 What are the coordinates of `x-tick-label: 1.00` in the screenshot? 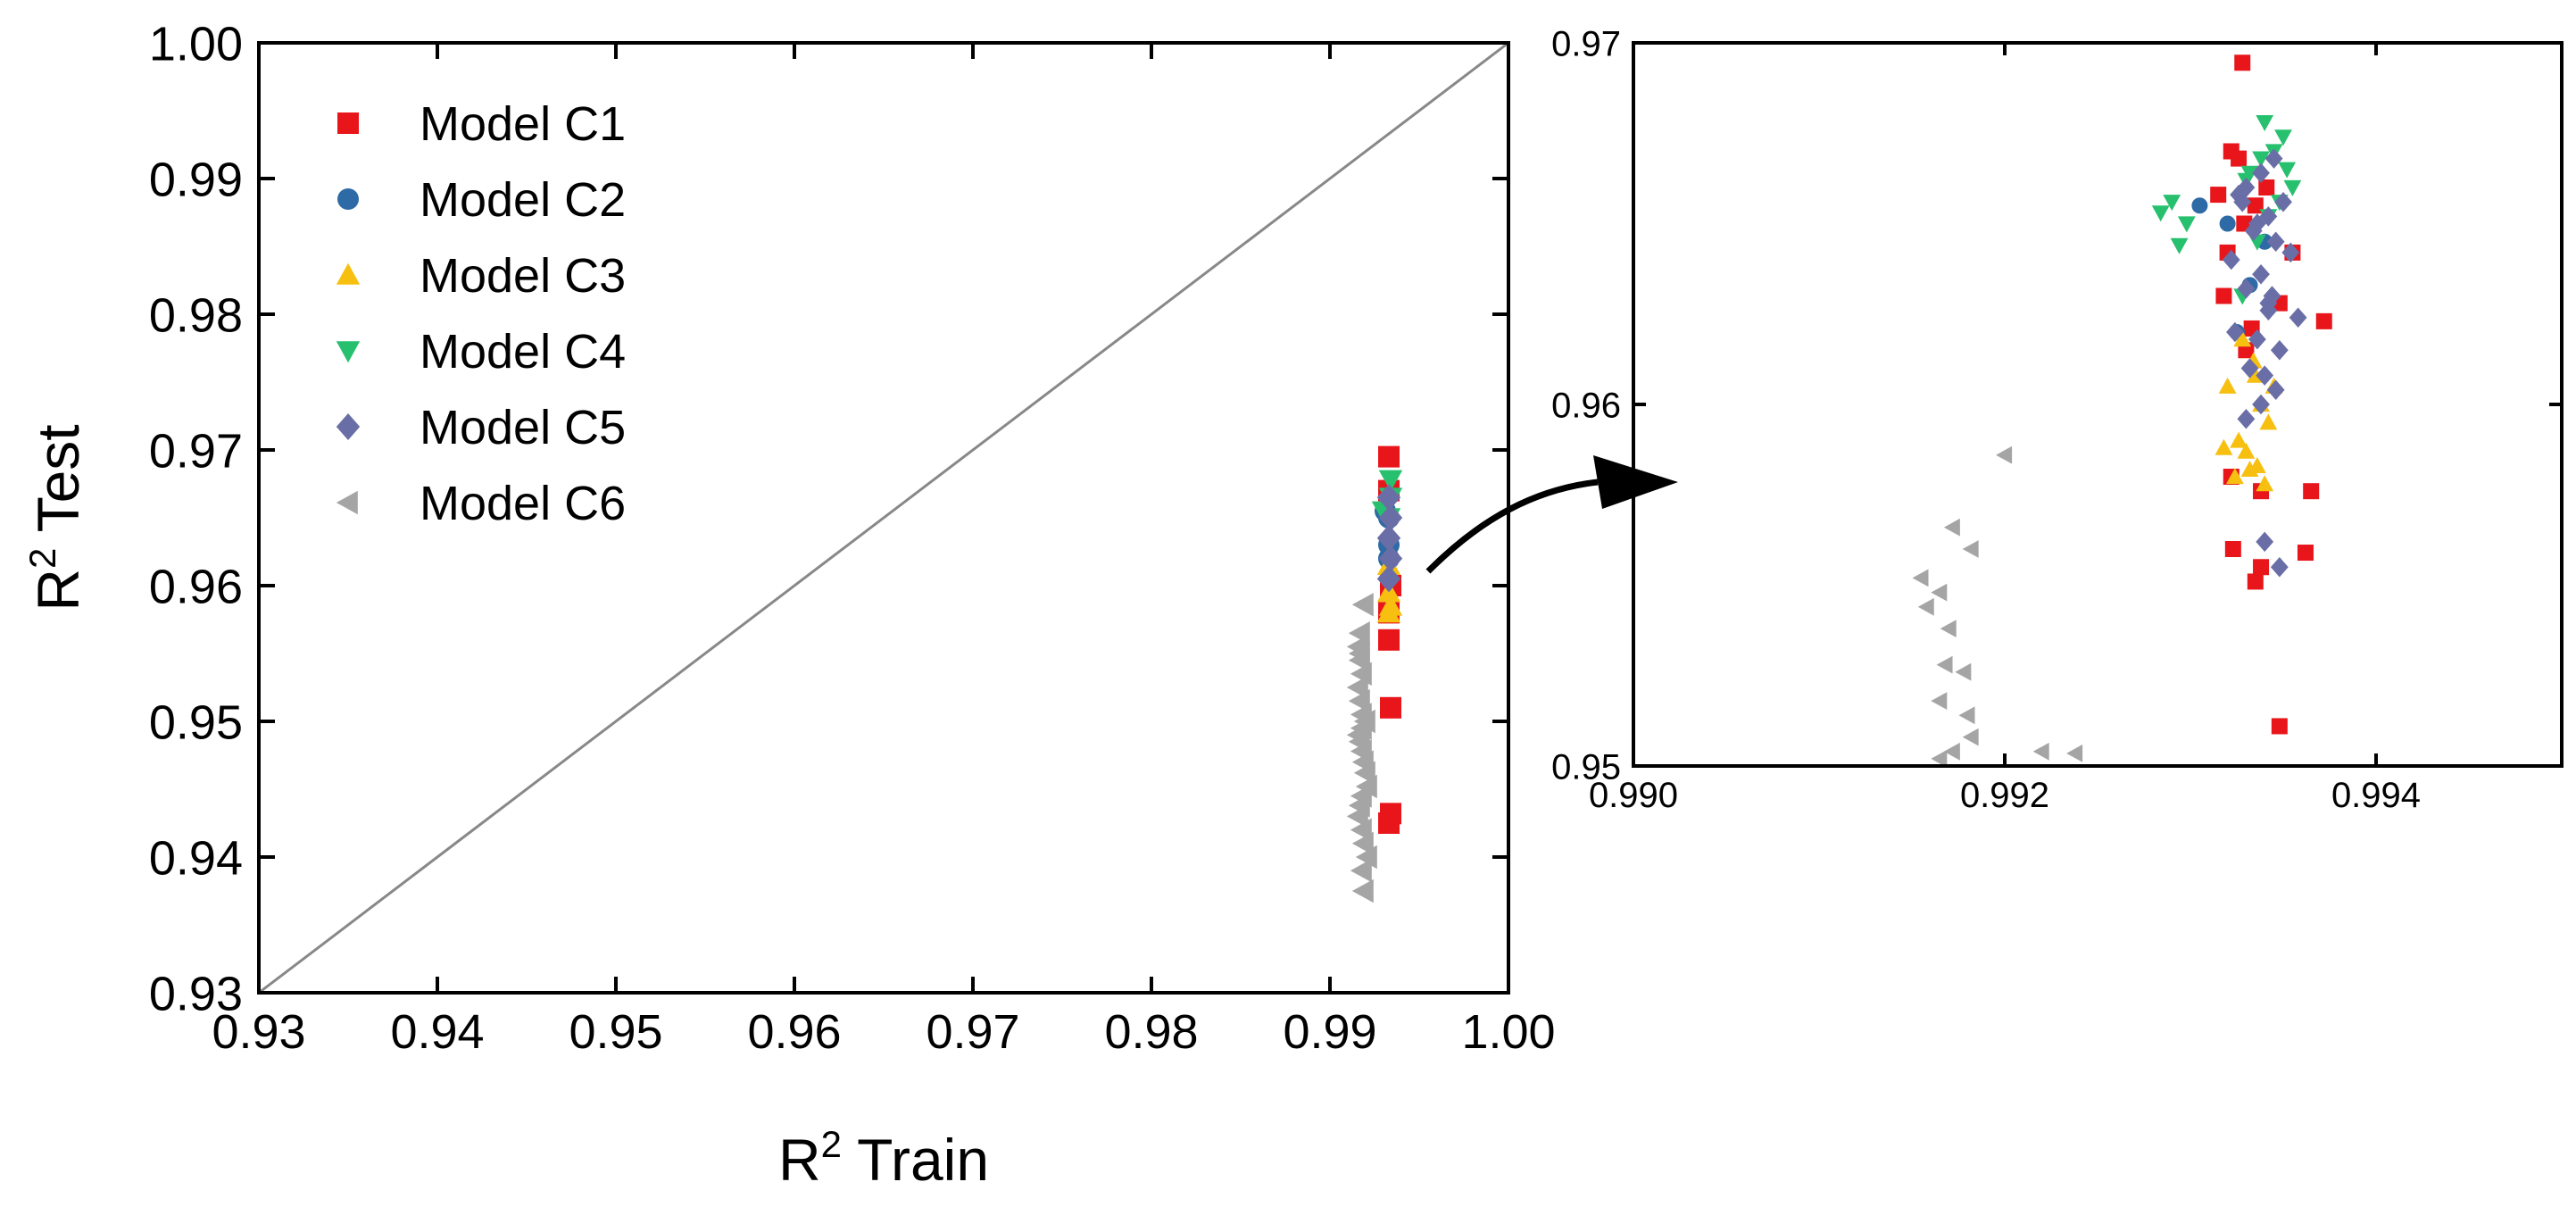 It's located at (1508, 1032).